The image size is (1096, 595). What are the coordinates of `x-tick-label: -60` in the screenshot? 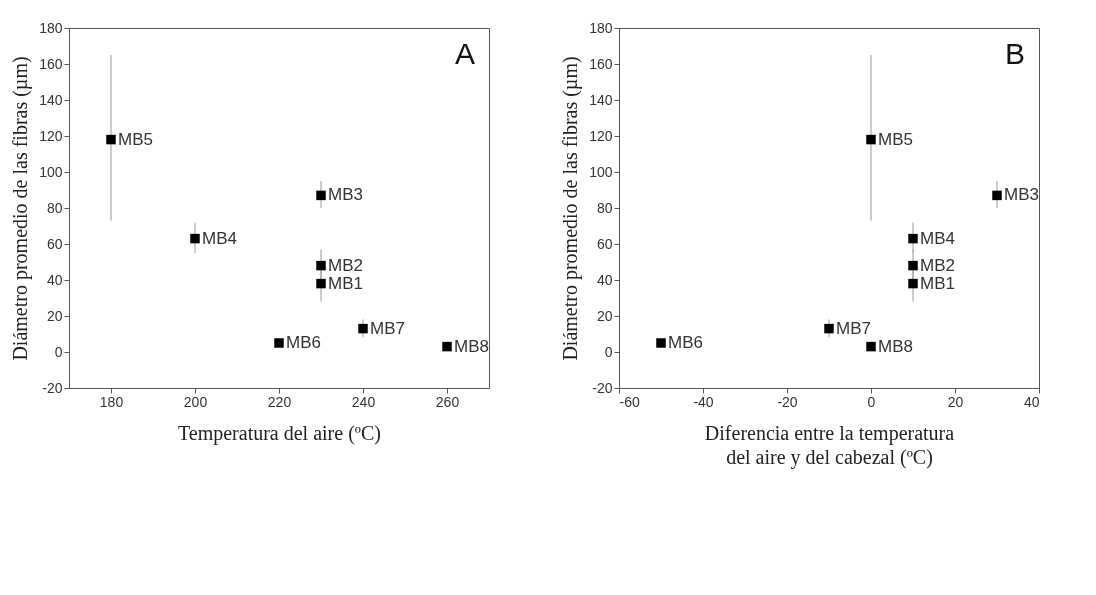 It's located at (629, 401).